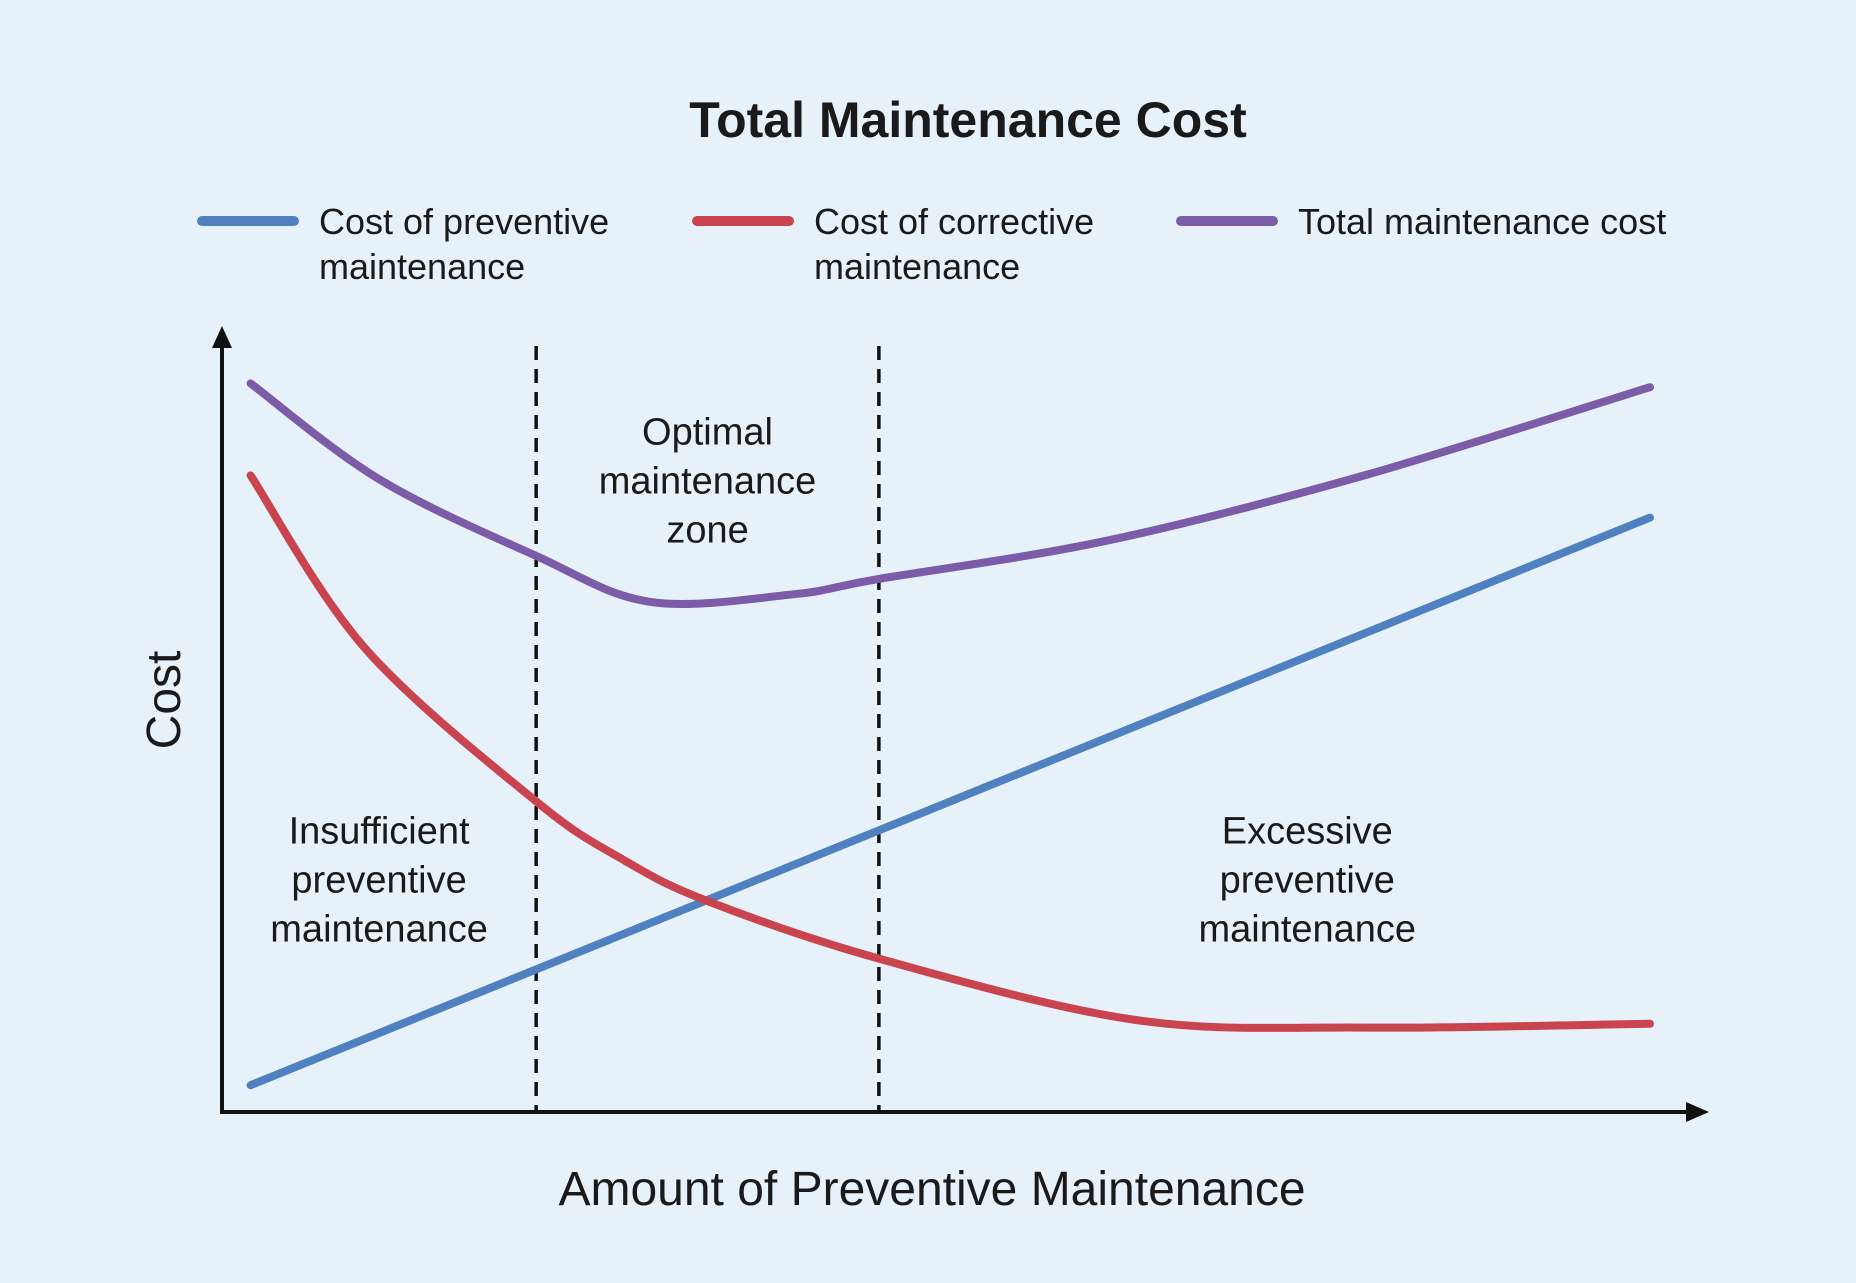 The width and height of the screenshot is (1856, 1283). What do you see at coordinates (164, 700) in the screenshot?
I see `y-axis-label: Cost` at bounding box center [164, 700].